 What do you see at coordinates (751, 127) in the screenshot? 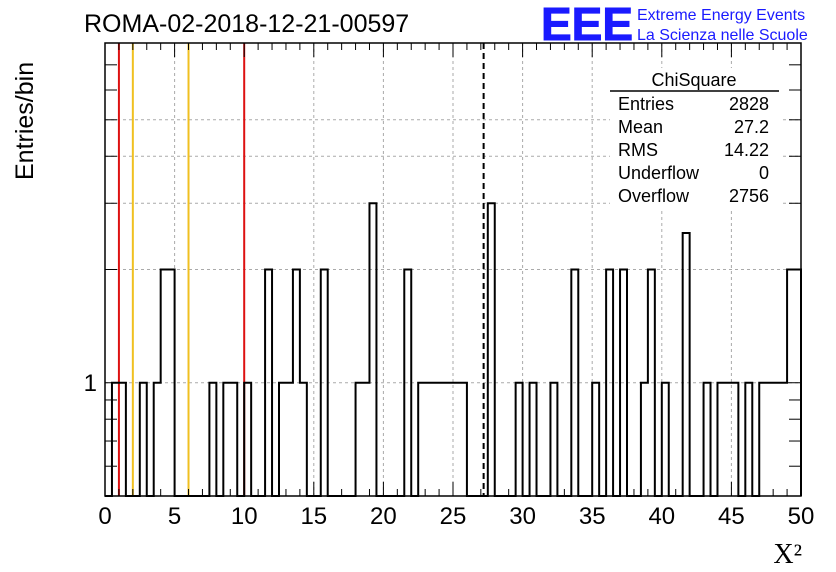
I see `stats-row-value: 27.2` at bounding box center [751, 127].